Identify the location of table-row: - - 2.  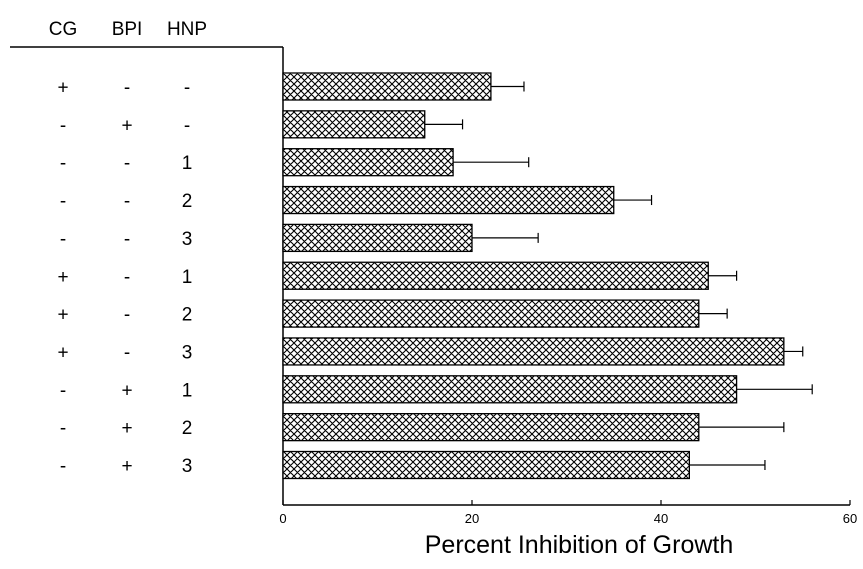
(126, 201).